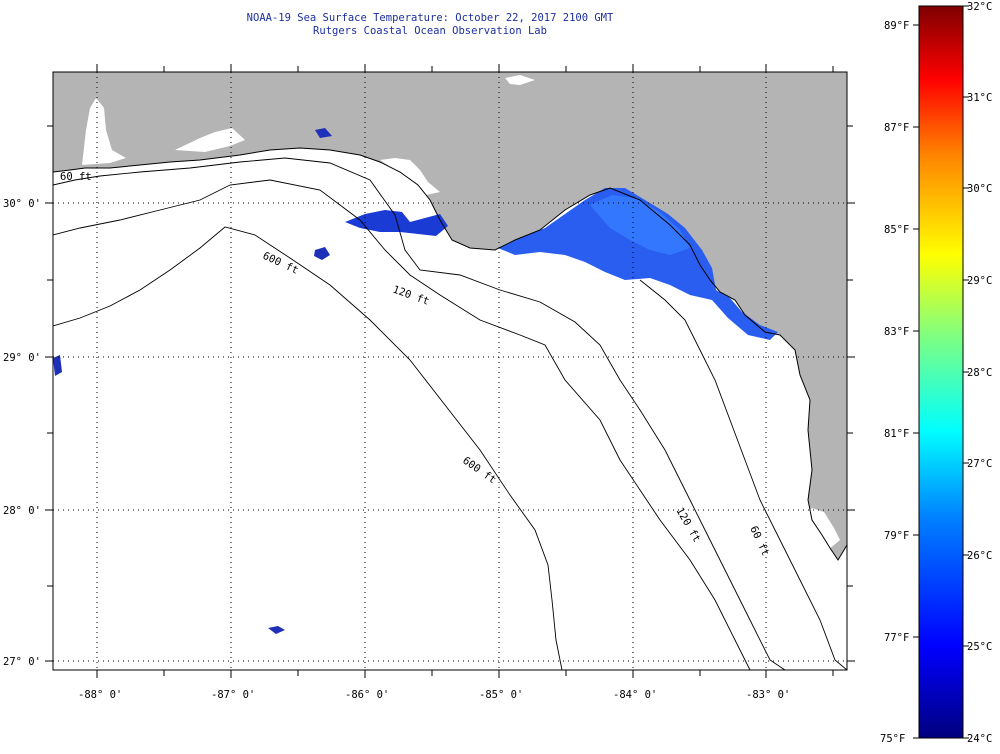 The height and width of the screenshot is (754, 1000). Describe the element at coordinates (396, 223) in the screenshot. I see `sst-apalachicola-patch` at that location.